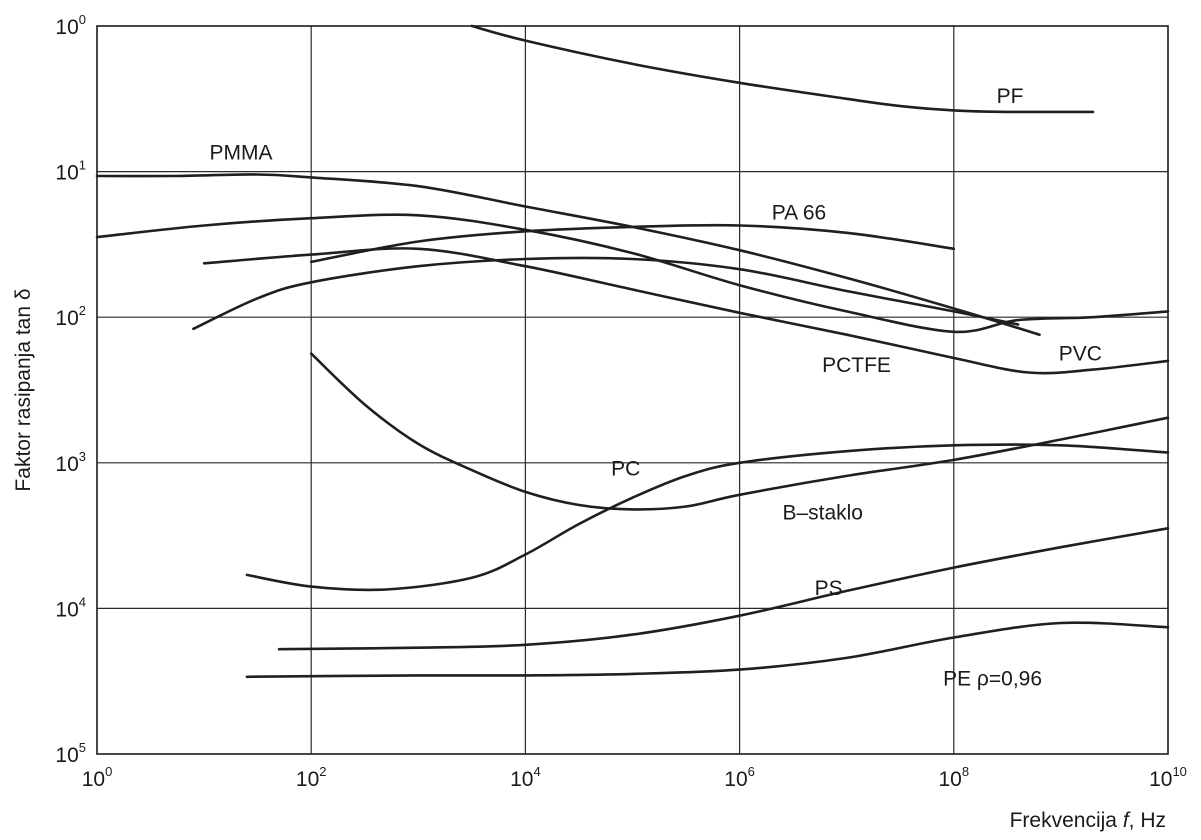 The width and height of the screenshot is (1201, 840). I want to click on series-label-pmma: PMMA, so click(240, 153).